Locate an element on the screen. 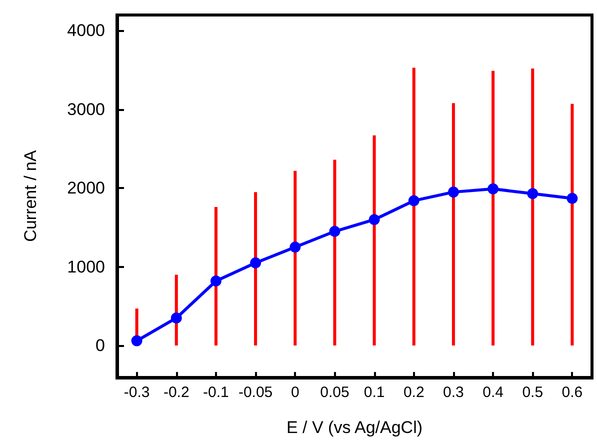 The image size is (597, 441). x-tick-label: -0.3 is located at coordinates (137, 392).